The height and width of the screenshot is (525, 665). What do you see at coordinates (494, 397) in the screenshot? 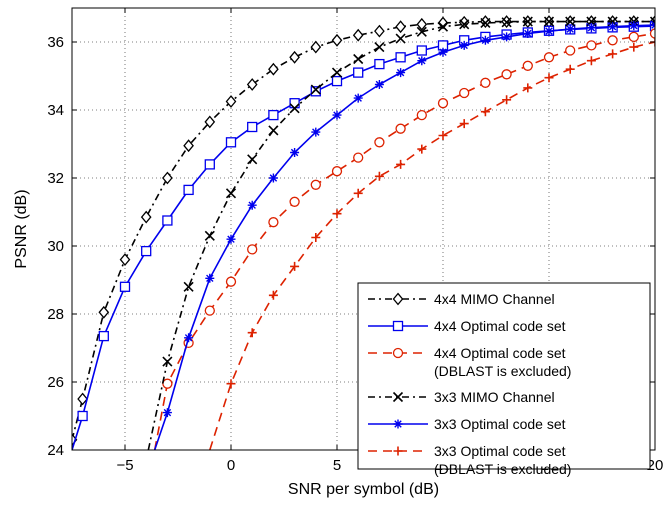
I see `legend-label: 3x3 MIMO Channel` at bounding box center [494, 397].